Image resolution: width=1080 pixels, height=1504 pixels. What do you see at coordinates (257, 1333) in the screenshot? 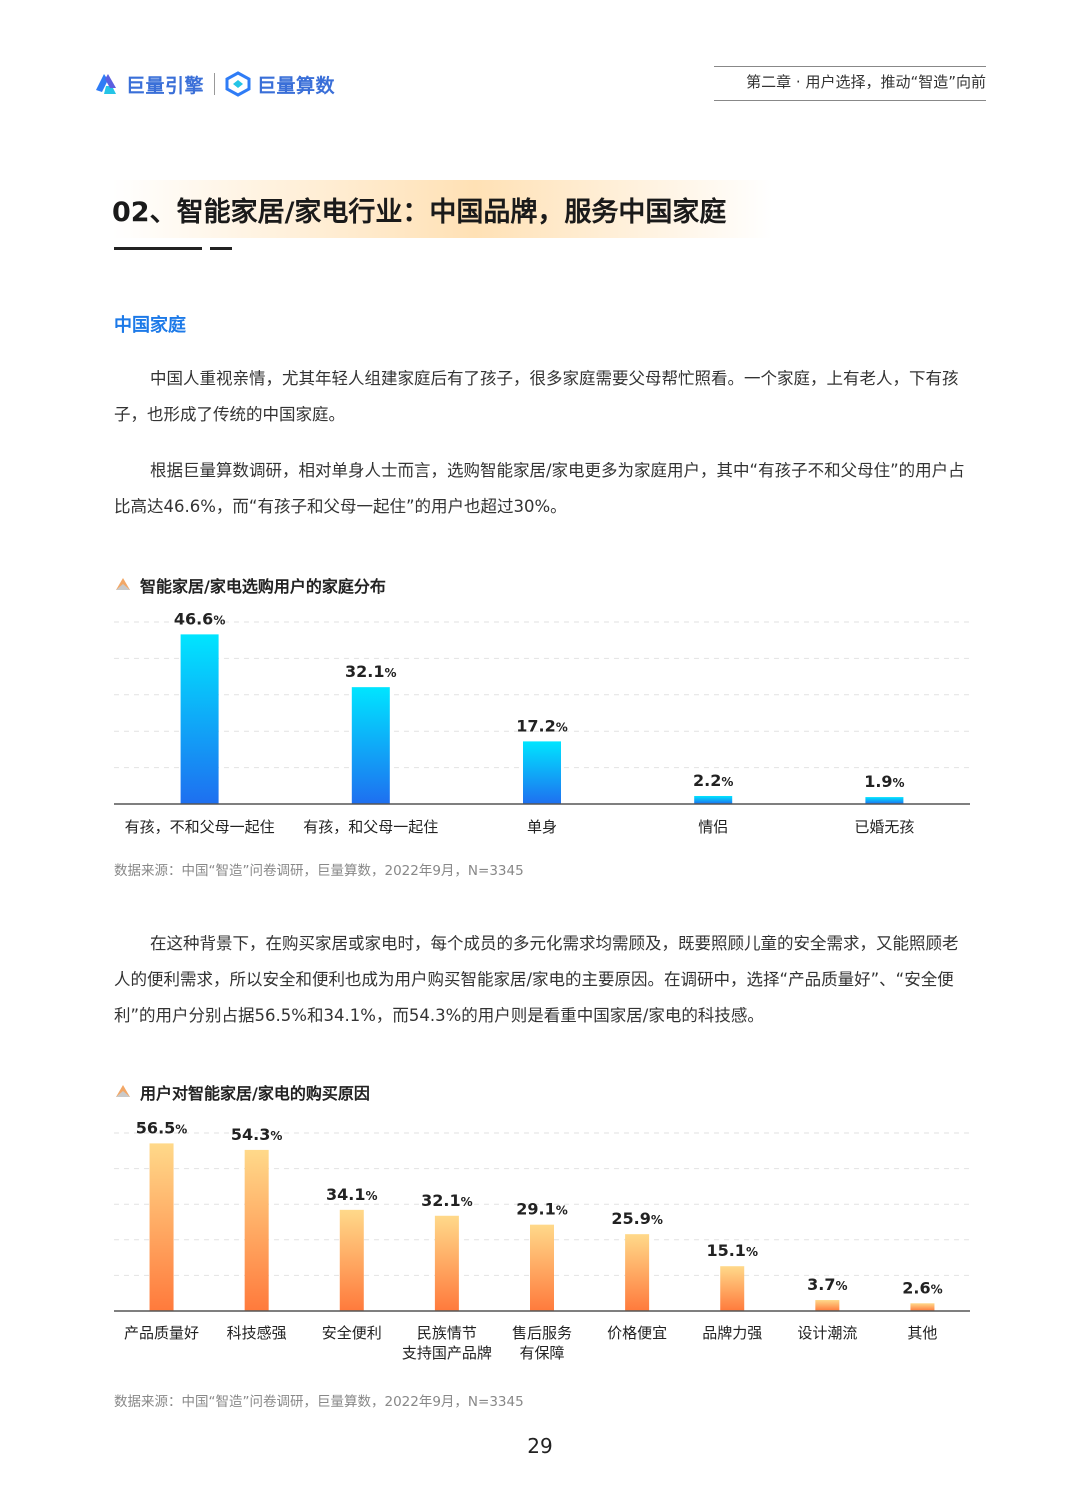
I see `category-label: 科技感强` at bounding box center [257, 1333].